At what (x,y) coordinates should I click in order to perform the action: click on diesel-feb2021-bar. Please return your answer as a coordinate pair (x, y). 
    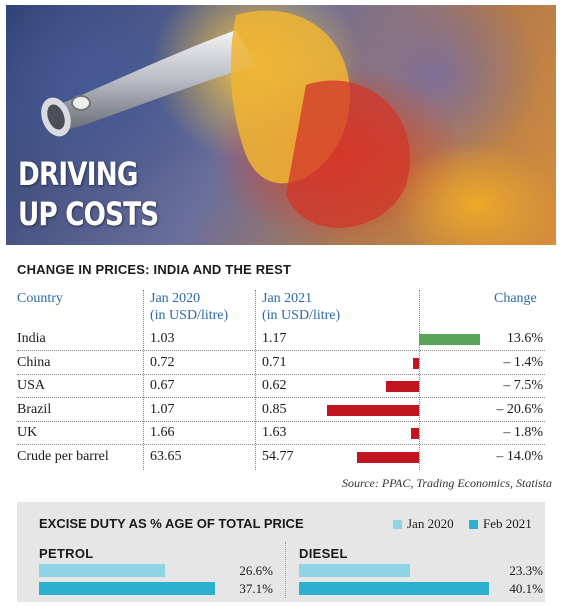
    Looking at the image, I should click on (394, 588).